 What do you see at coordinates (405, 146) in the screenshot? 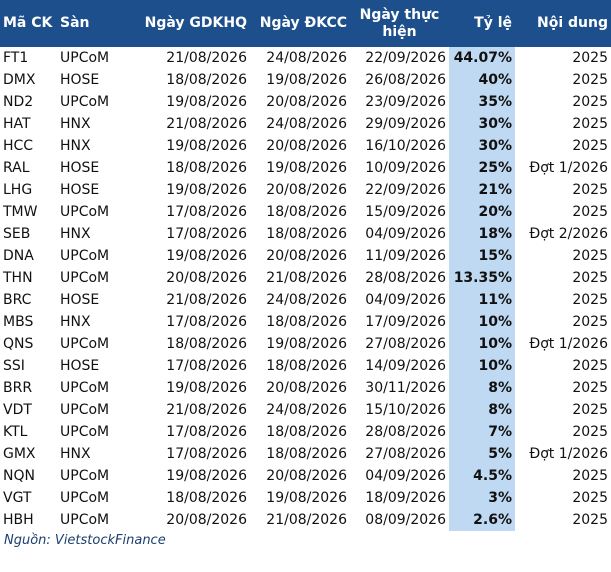
I see `table-cell: 16/10/2026` at bounding box center [405, 146].